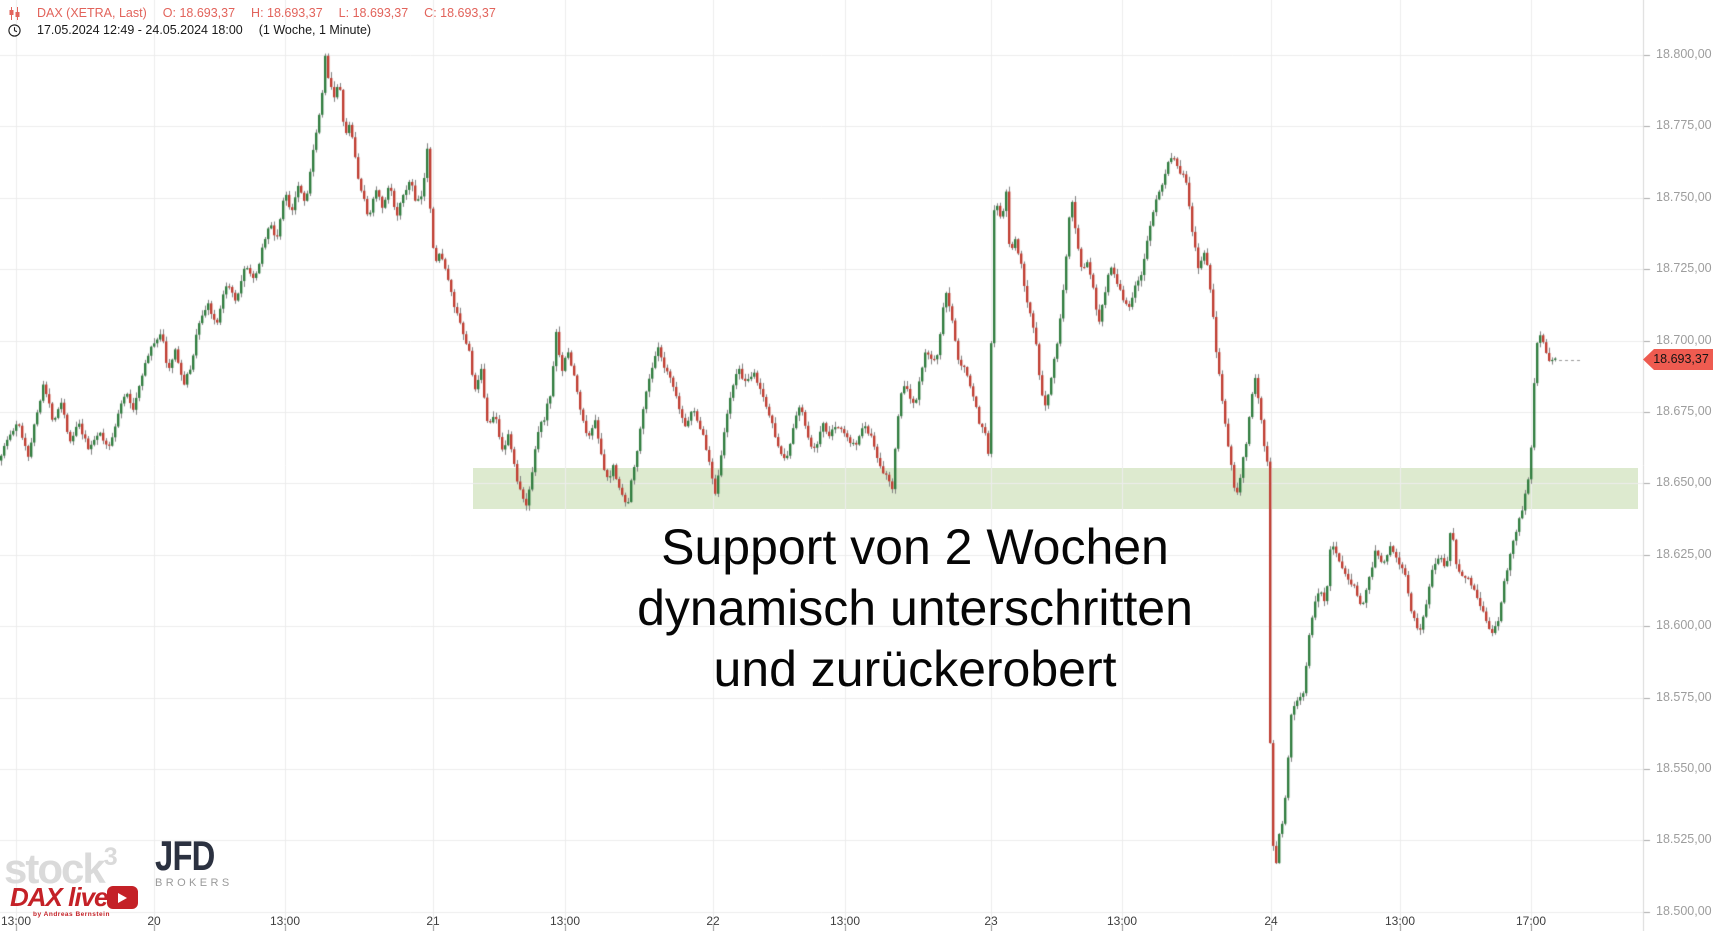  What do you see at coordinates (185, 855) in the screenshot?
I see `jfd-text: JFD` at bounding box center [185, 855].